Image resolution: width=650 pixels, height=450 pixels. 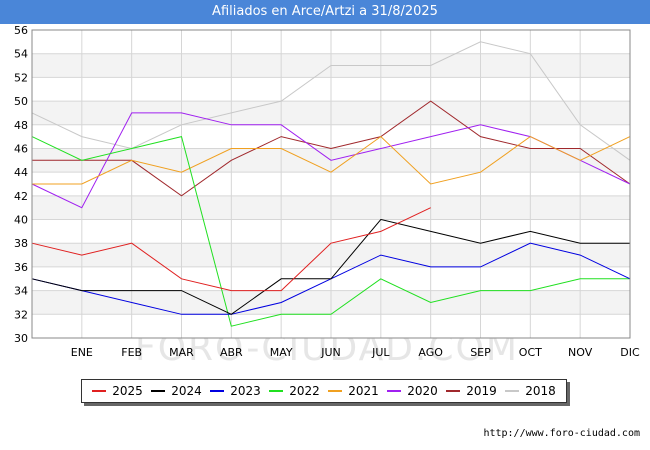 What do you see at coordinates (331, 160) in the screenshot?
I see `series-line-2021` at bounding box center [331, 160].